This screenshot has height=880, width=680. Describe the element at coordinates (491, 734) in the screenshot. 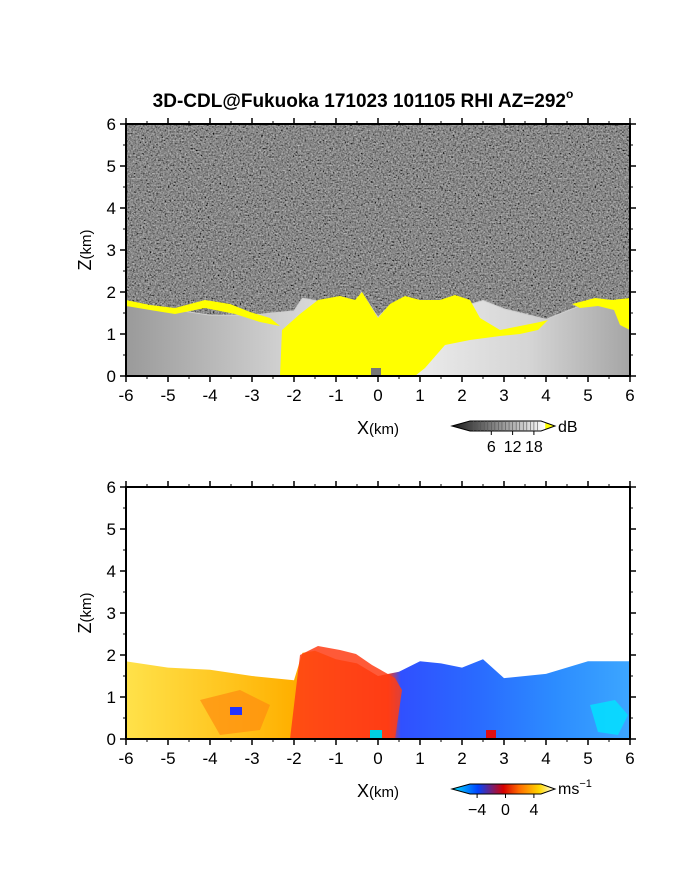

I see `red-speckle` at that location.